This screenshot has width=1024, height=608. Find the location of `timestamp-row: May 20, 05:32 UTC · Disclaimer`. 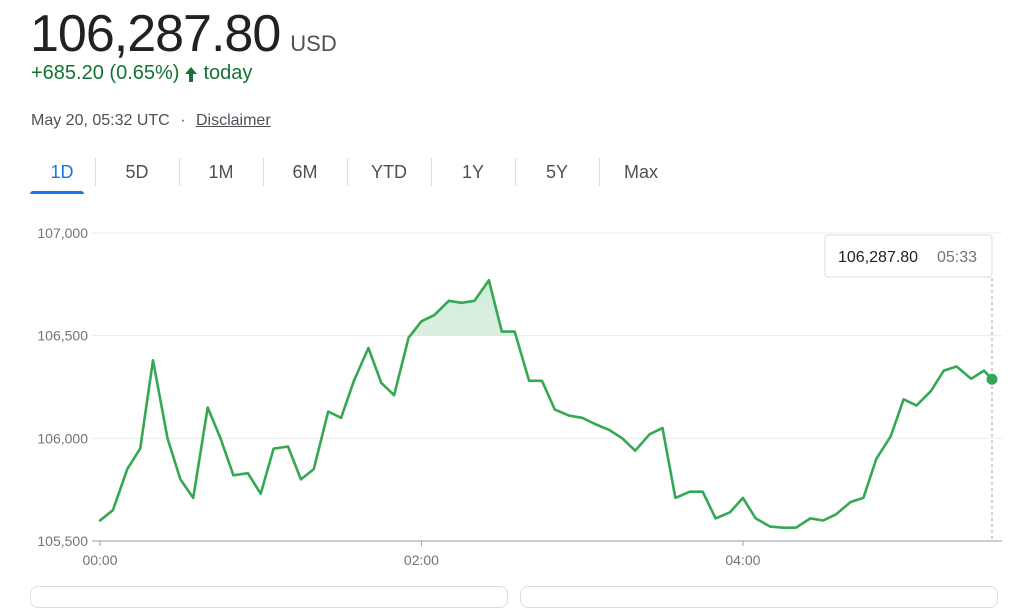

timestamp-row: May 20, 05:32 UTC · Disclaimer is located at coordinates (151, 121).